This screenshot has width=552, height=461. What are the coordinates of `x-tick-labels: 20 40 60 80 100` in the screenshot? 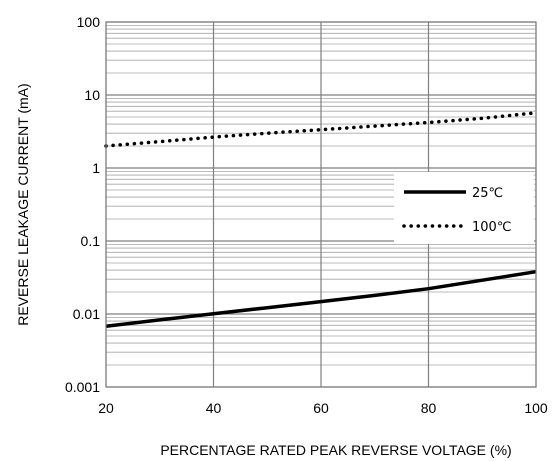 It's located at (323, 408).